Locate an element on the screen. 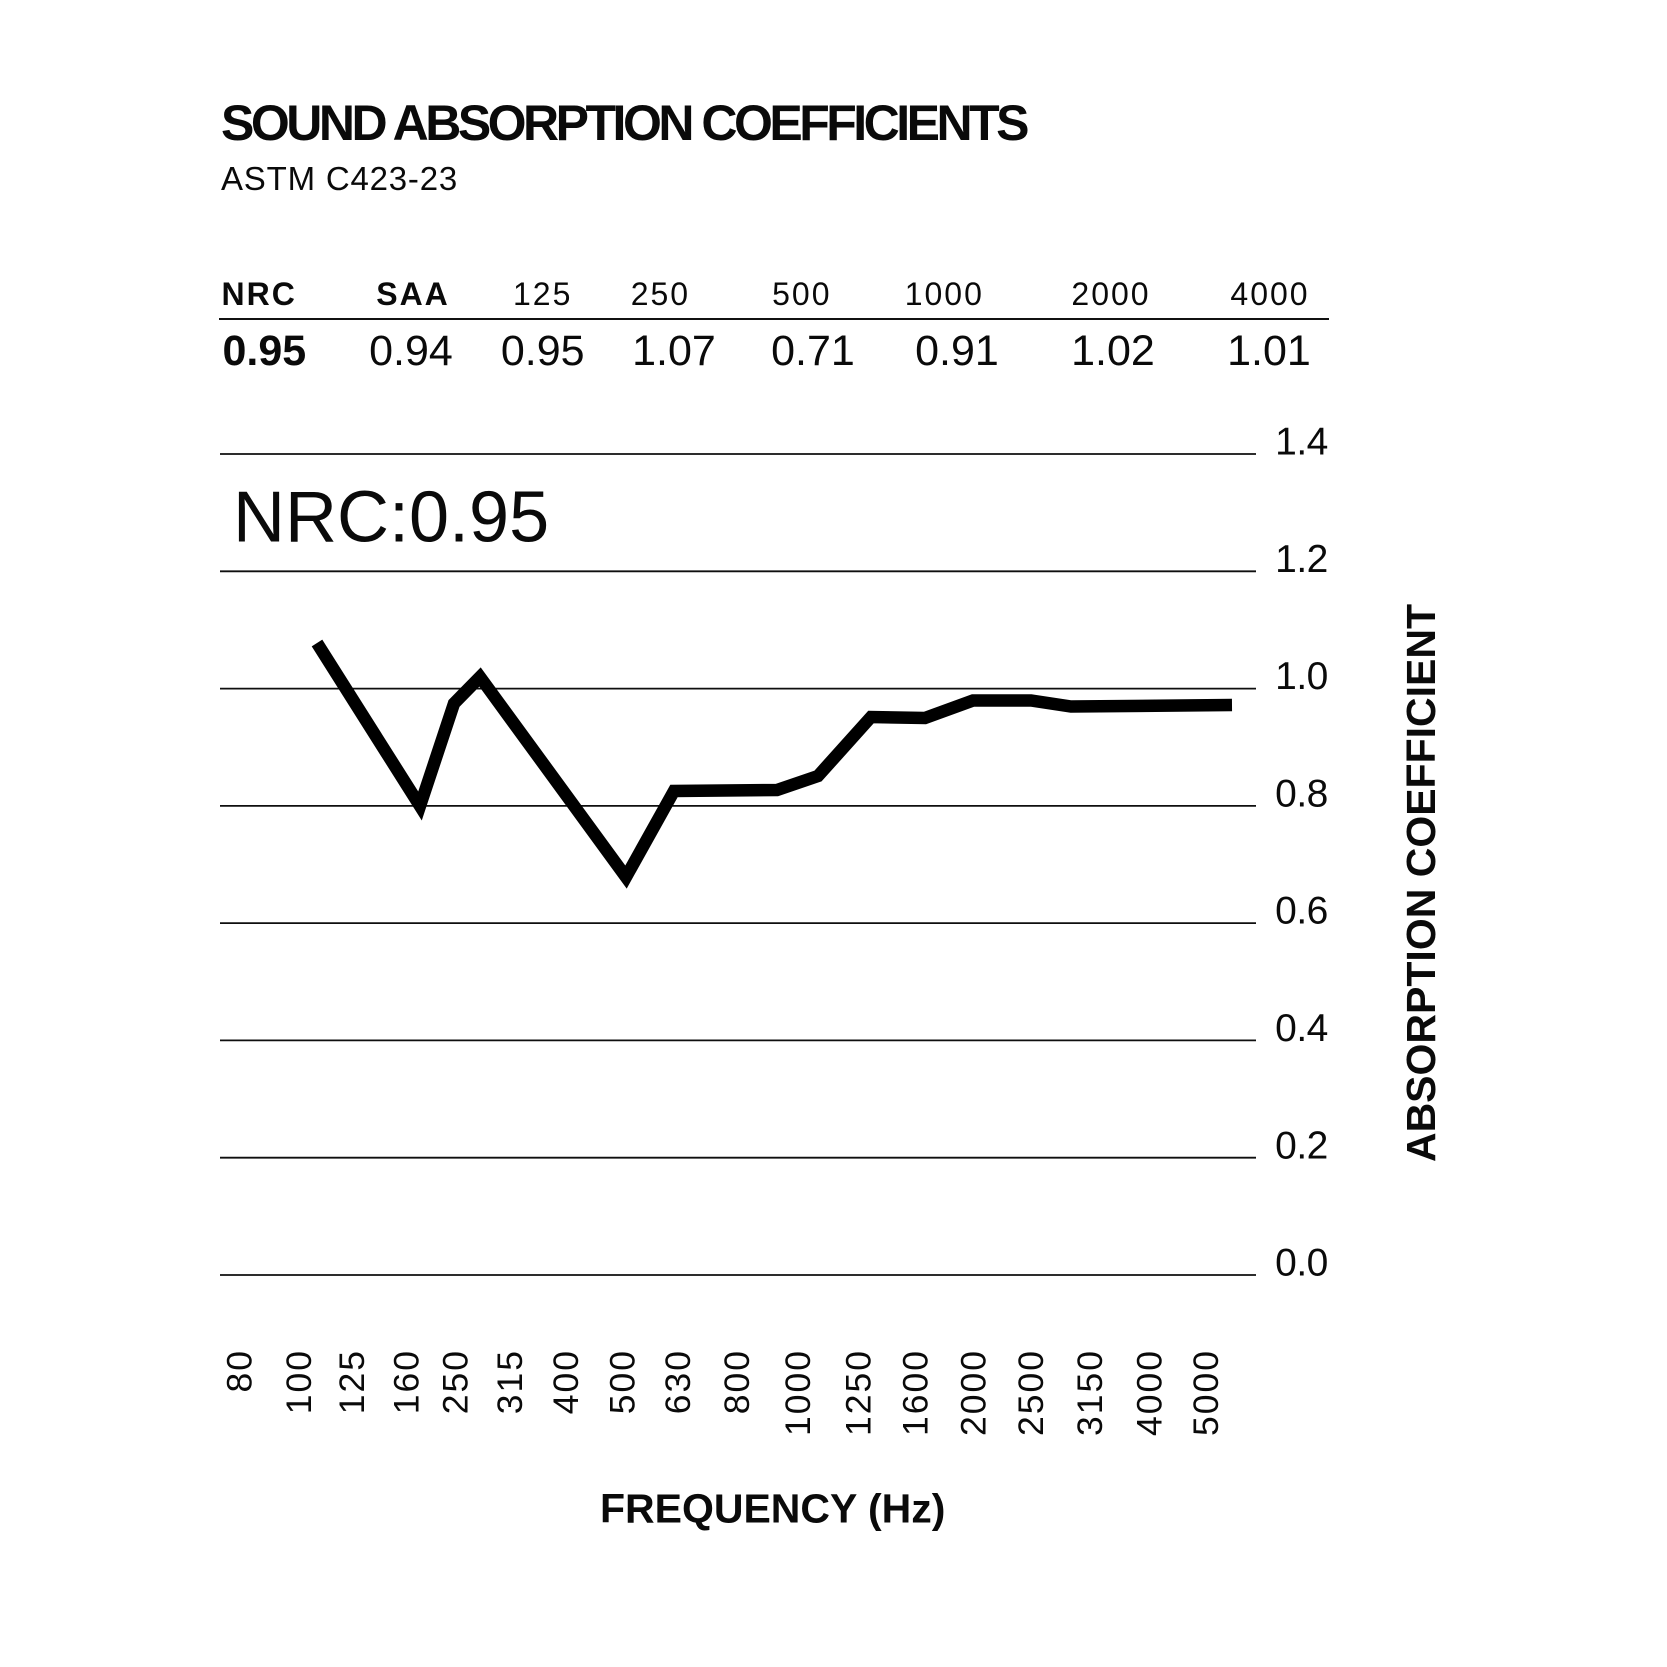  svg-text: 5000 is located at coordinates (1206, 1392).